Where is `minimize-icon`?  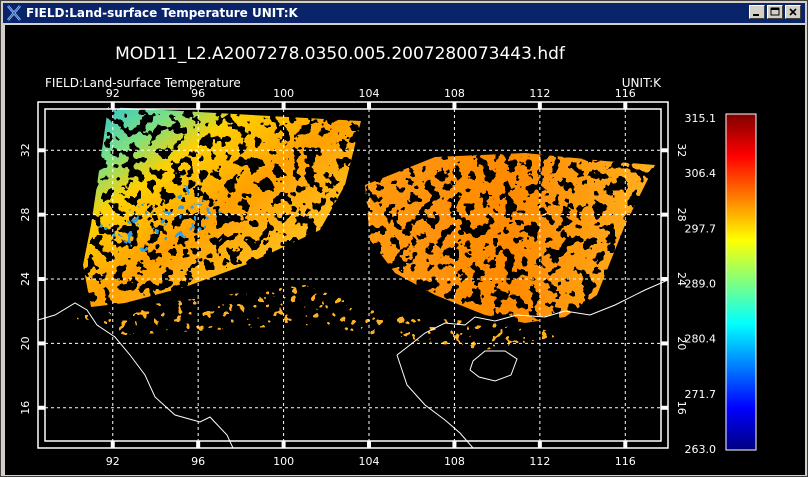
minimize-icon is located at coordinates (756, 15).